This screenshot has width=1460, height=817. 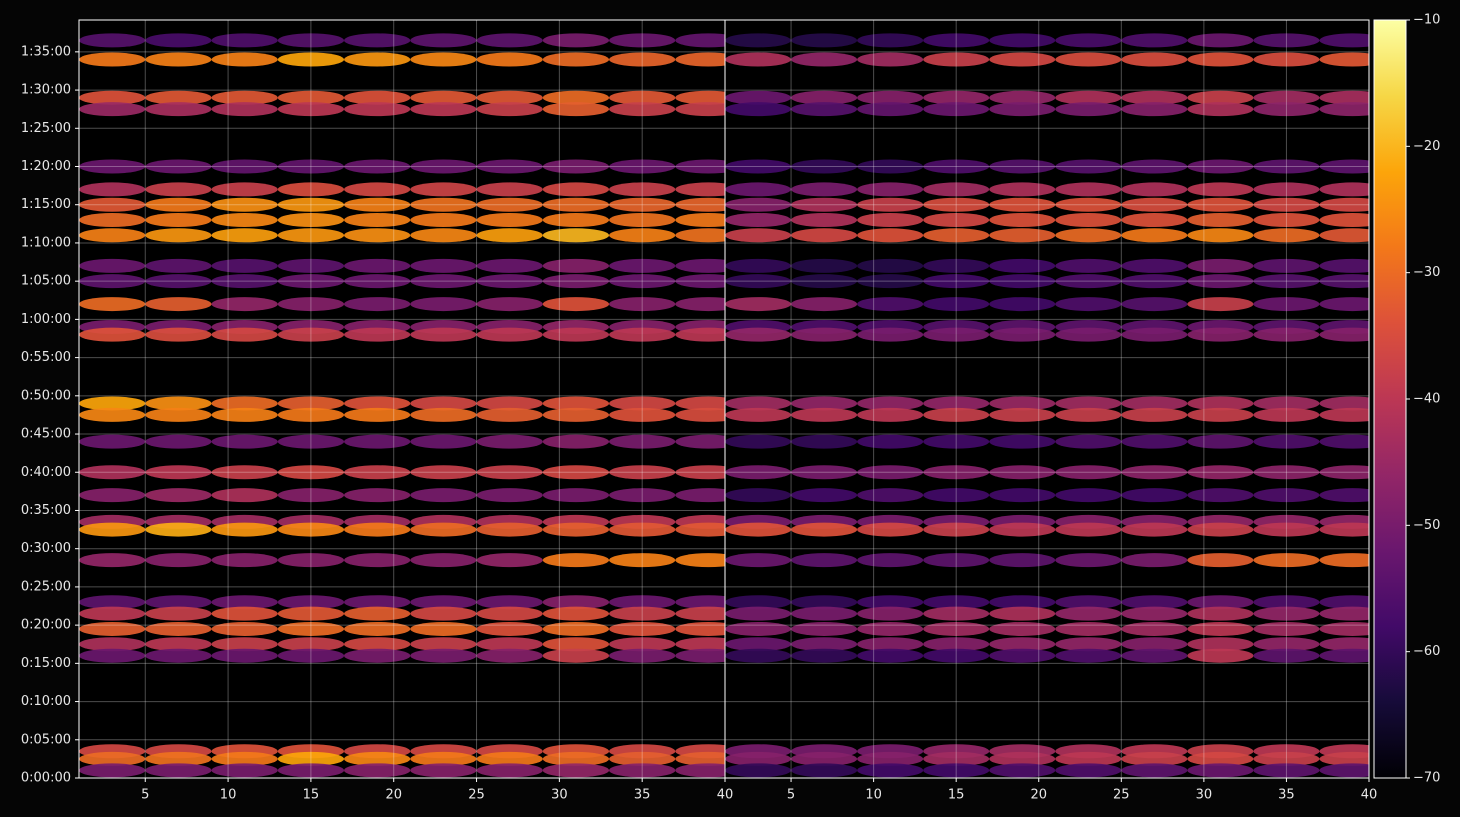 I want to click on y-tick-label: 0:10:00, so click(x=46, y=701).